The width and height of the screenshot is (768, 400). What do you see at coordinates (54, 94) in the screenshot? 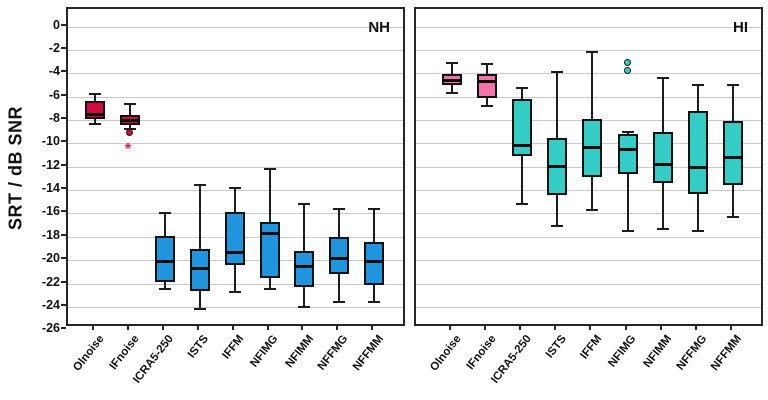
I see `y-axis-tick-label: -6` at bounding box center [54, 94].